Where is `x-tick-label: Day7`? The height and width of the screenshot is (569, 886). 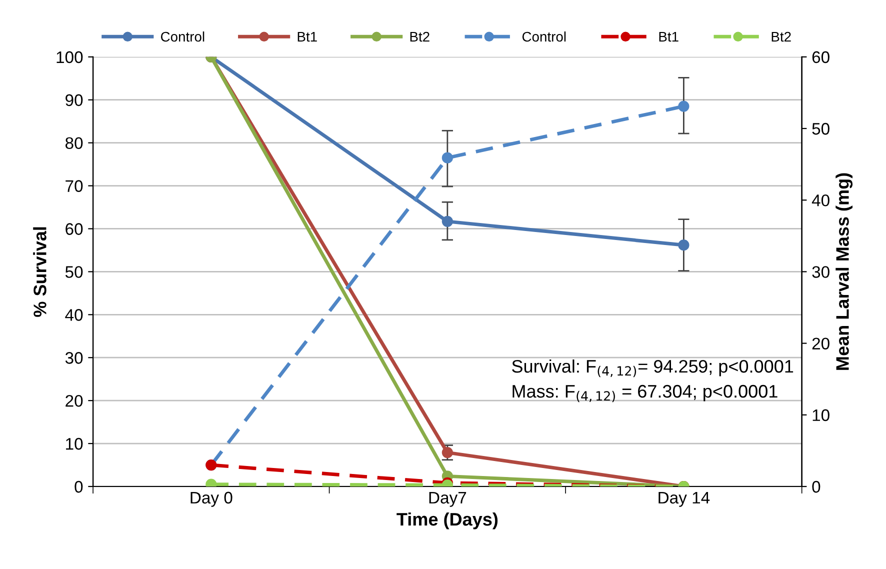
x-tick-label: Day7 is located at coordinates (447, 499).